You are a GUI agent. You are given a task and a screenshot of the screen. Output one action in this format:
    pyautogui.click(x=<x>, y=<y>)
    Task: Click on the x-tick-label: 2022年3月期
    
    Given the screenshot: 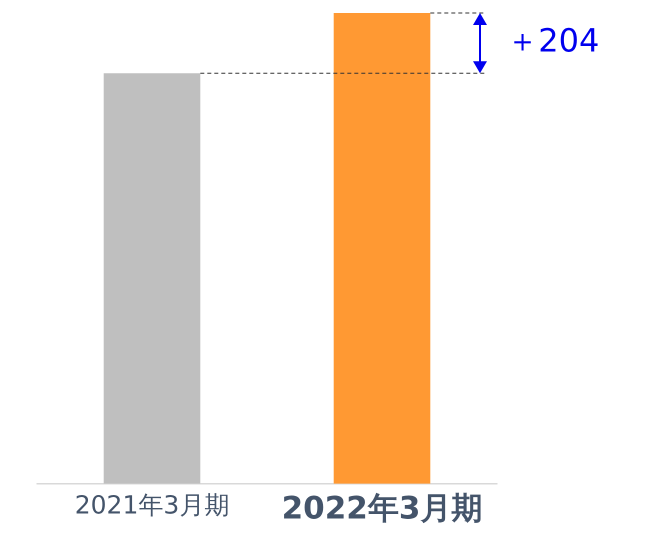 What is the action you would take?
    pyautogui.click(x=382, y=508)
    